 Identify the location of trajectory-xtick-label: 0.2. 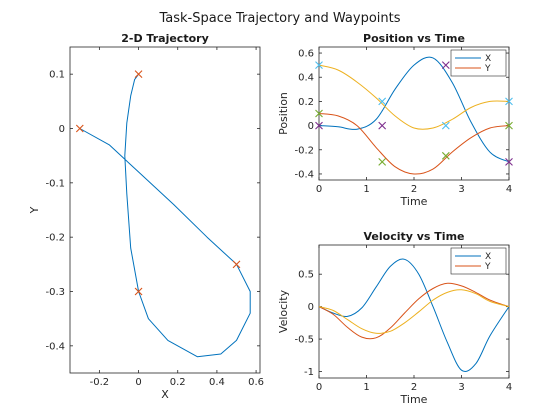
(178, 382).